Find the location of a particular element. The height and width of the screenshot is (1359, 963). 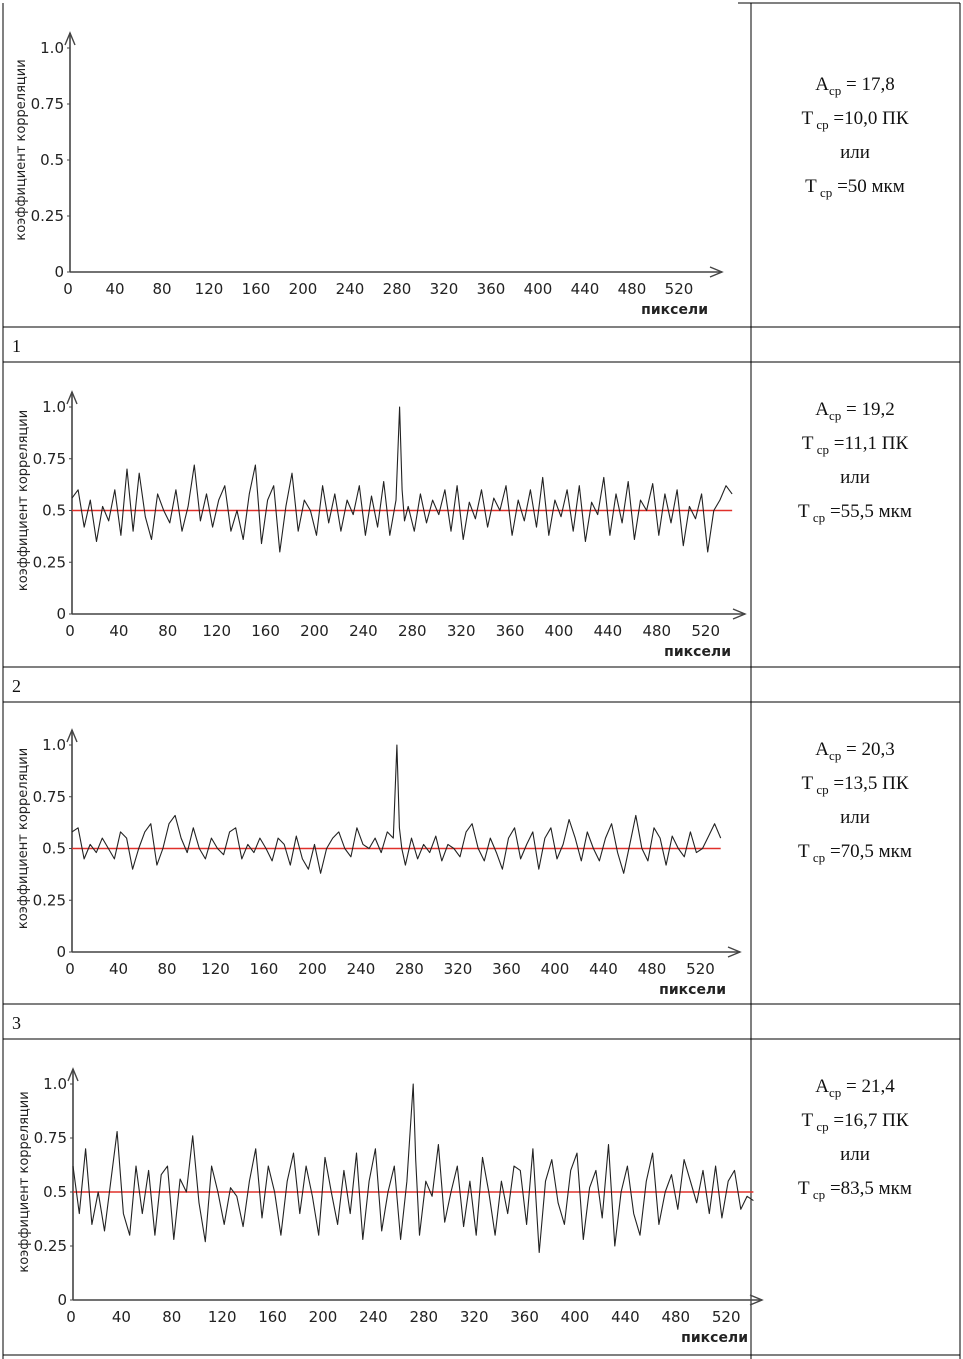

period-mean-microns: T ср =83,5 мкм is located at coordinates (855, 1190).